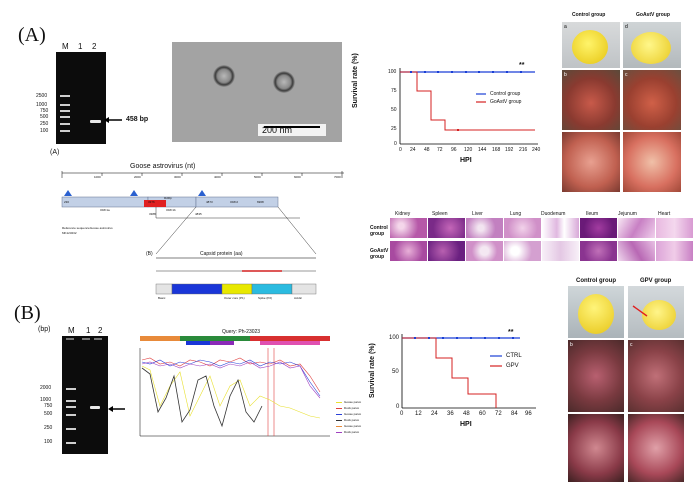 The height and width of the screenshot is (496, 696). What do you see at coordinates (163, 166) in the screenshot?
I see `genome-title: Goose astrovirus (nt)` at bounding box center [163, 166].